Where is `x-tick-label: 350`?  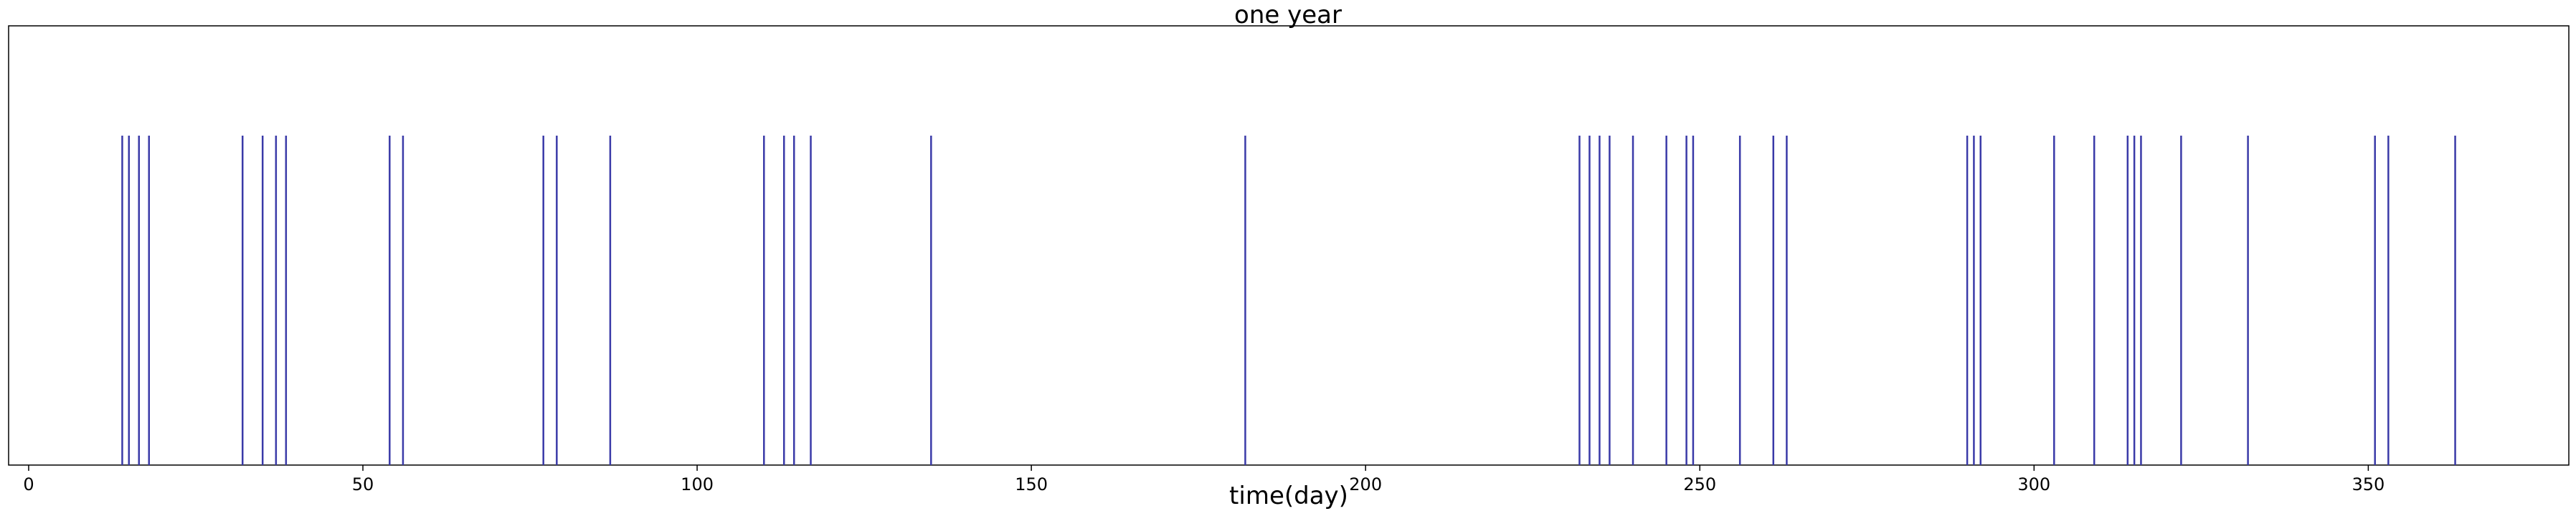
x-tick-label: 350 is located at coordinates (2368, 484).